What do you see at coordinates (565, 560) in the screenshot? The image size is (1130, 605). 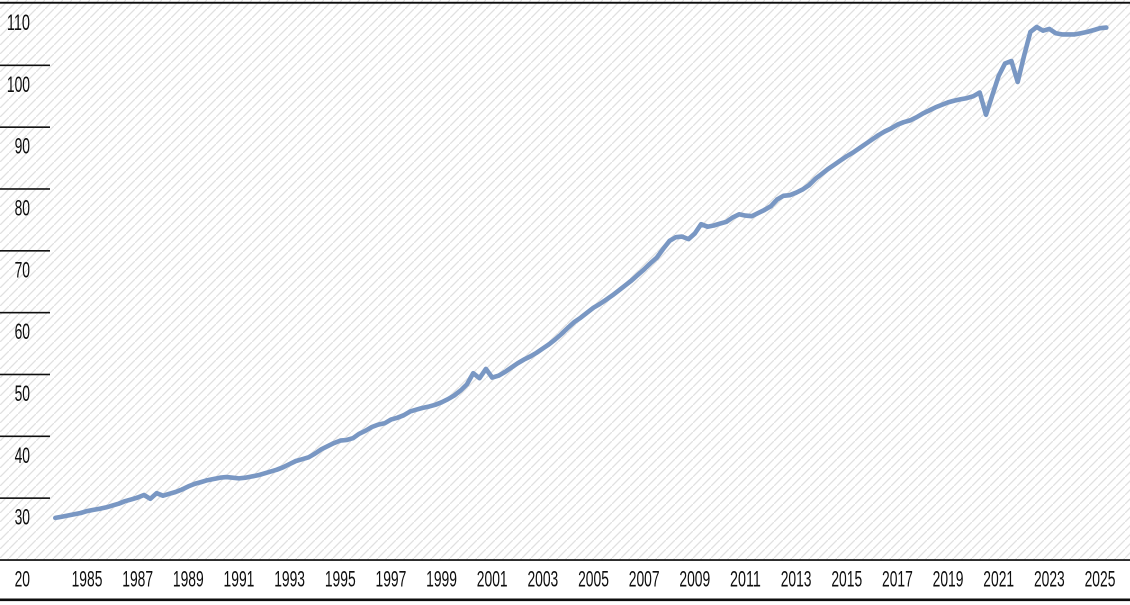 I see `x-axis-line` at bounding box center [565, 560].